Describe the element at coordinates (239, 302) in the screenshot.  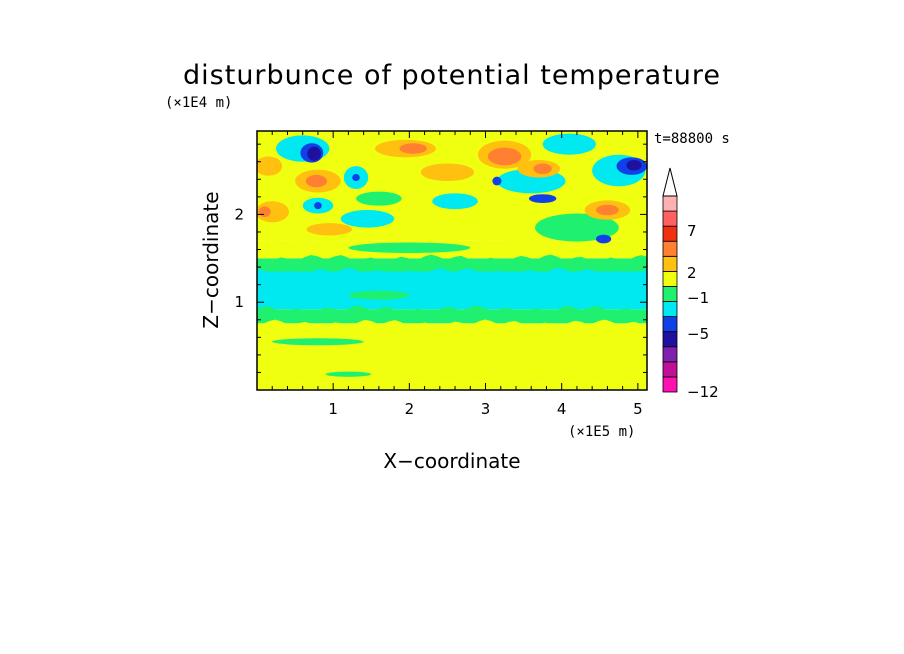
I see `y-tick-label: 1` at that location.